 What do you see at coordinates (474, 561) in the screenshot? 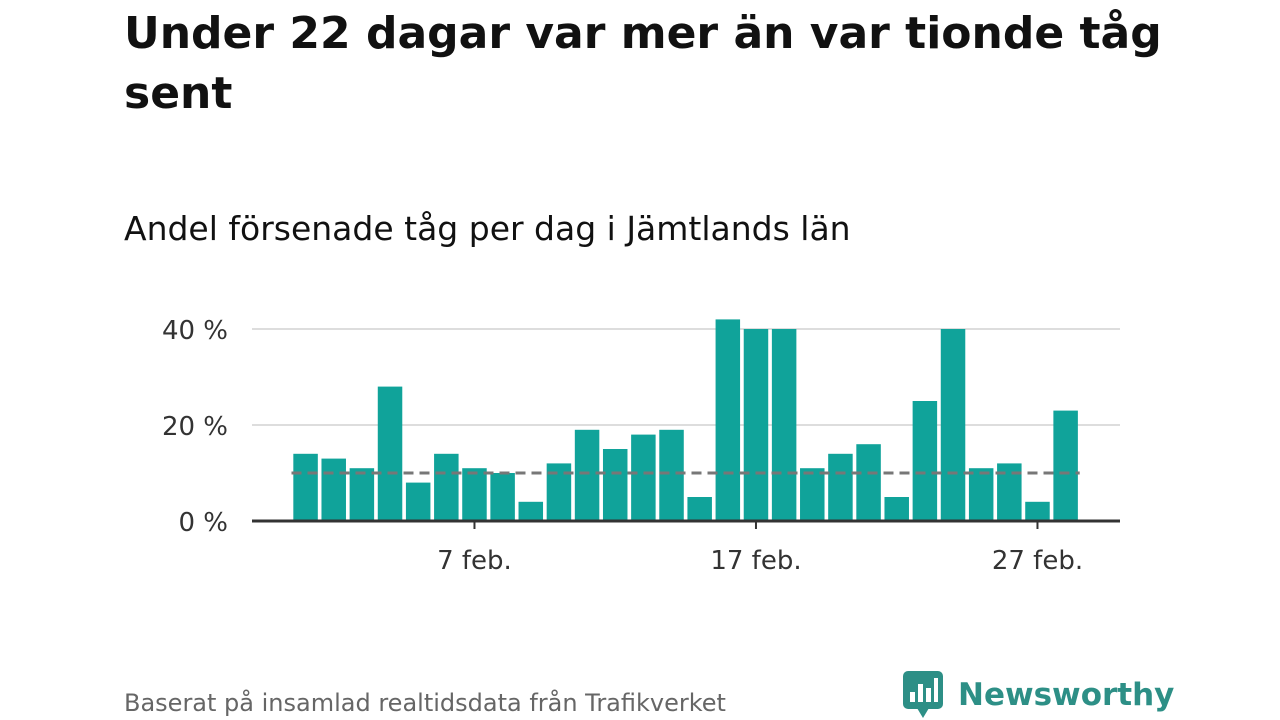
I see `x-tick-label: 7 feb.` at bounding box center [474, 561].